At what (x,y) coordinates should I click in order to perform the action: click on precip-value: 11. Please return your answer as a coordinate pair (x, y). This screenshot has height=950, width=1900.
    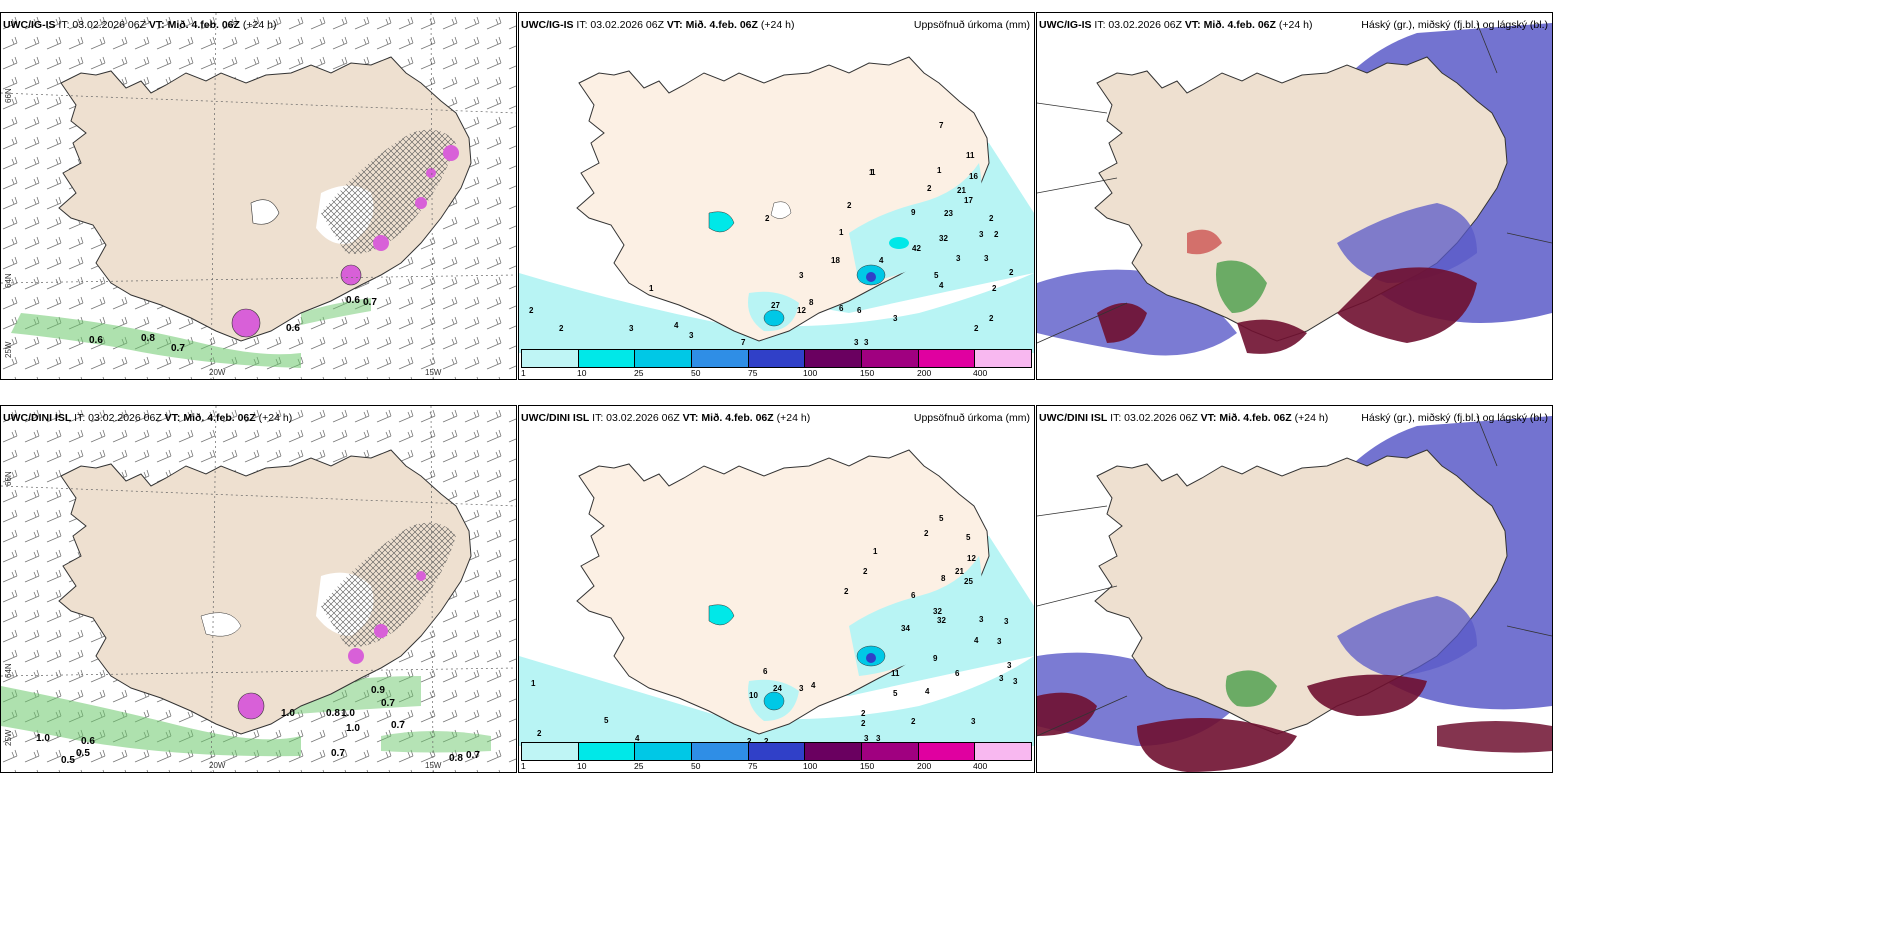
    Looking at the image, I should click on (895, 673).